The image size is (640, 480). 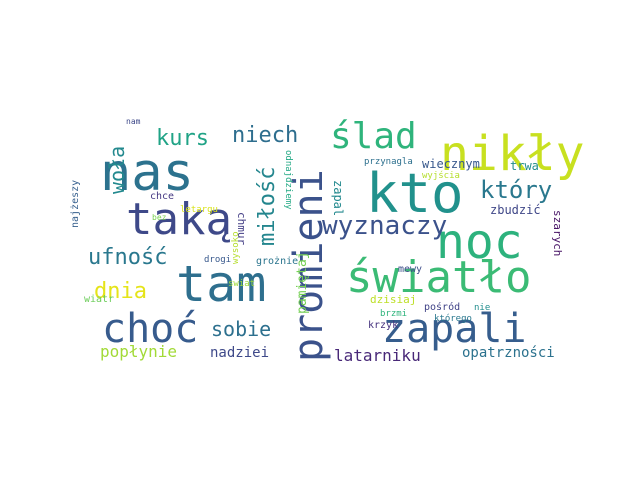 What do you see at coordinates (159, 217) in the screenshot?
I see `word-cloud-word: bez` at bounding box center [159, 217].